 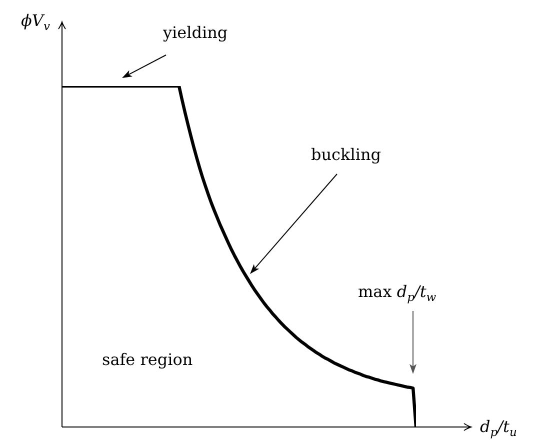 What do you see at coordinates (397, 293) in the screenshot?
I see `annotation: max d$_{p}$/t$_{w}$` at bounding box center [397, 293].